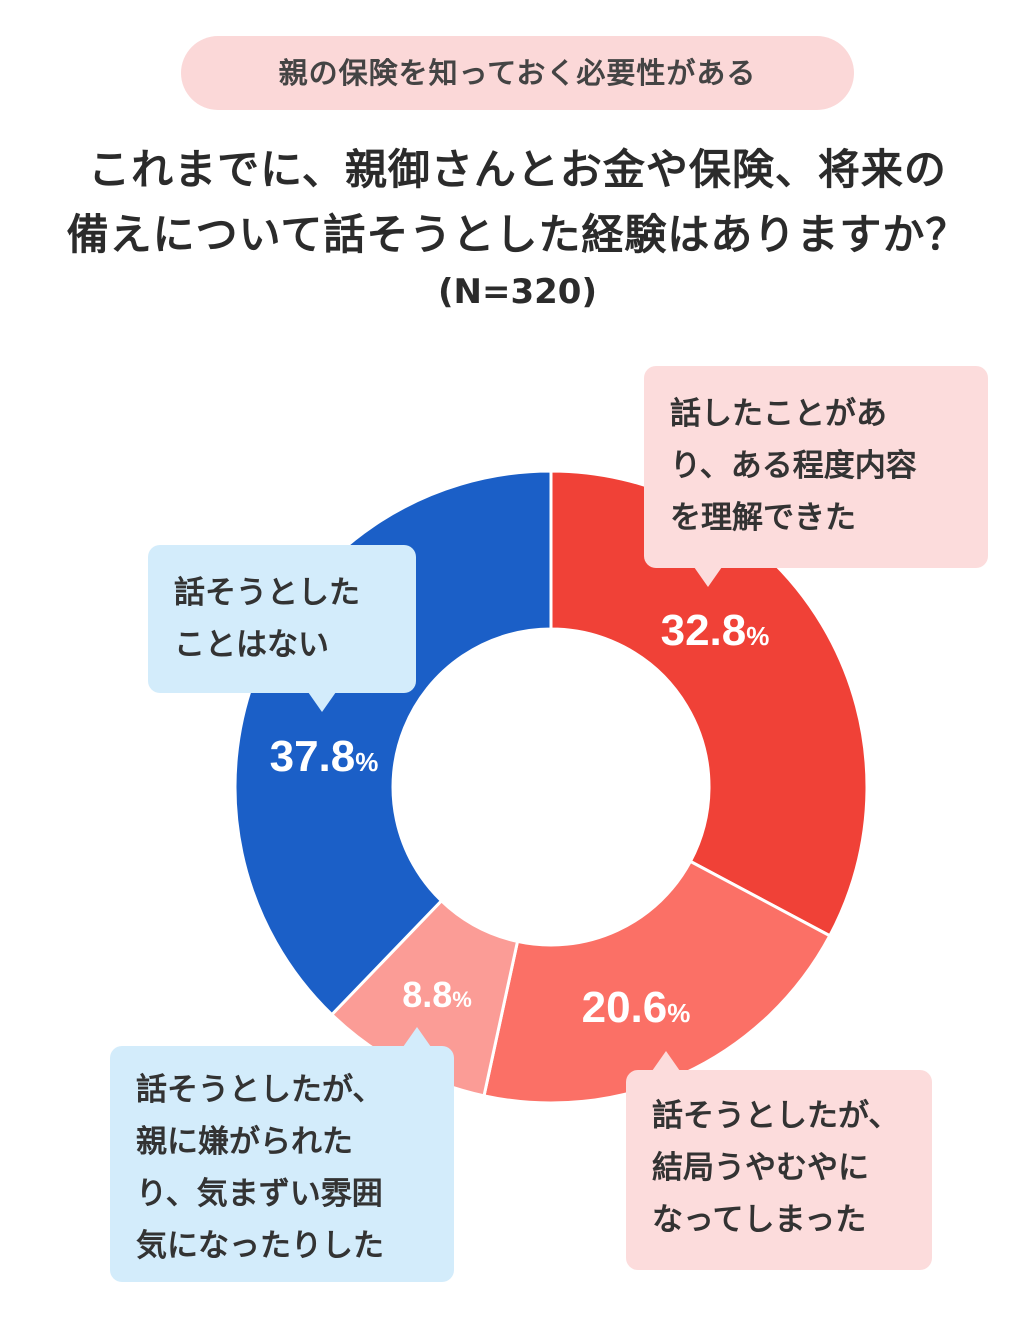  What do you see at coordinates (437, 994) in the screenshot?
I see `slice-label-disliked: 8.8%` at bounding box center [437, 994].